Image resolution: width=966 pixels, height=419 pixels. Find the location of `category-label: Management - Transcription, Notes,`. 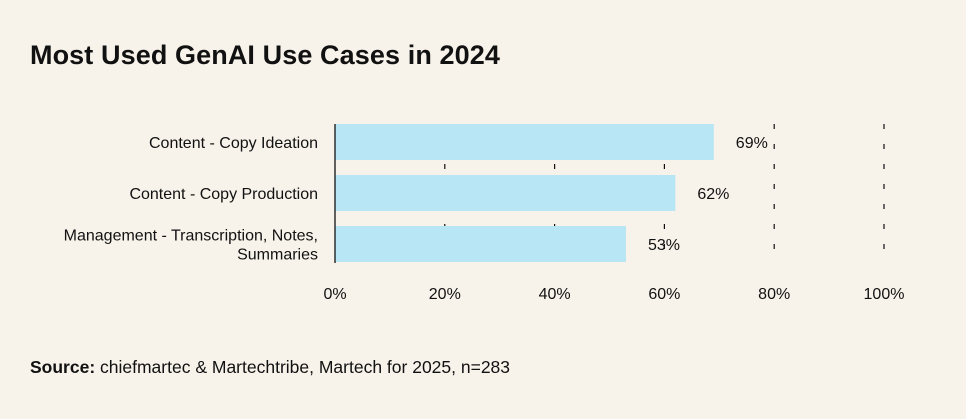

category-label: Management - Transcription, Notes, is located at coordinates (191, 236).